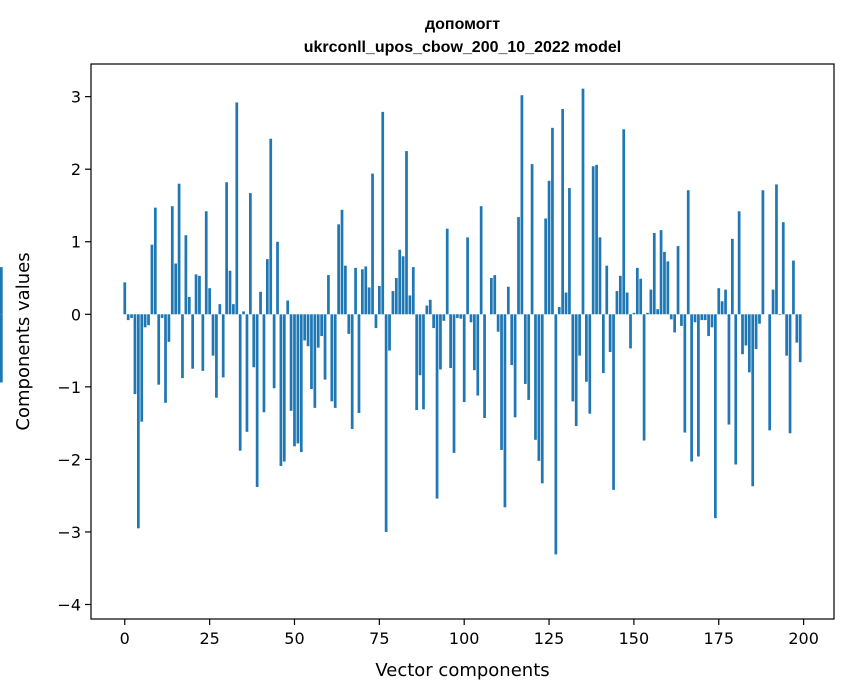 This screenshot has width=847, height=696. Describe the element at coordinates (69, 532) in the screenshot. I see `y-tick-label: −3` at that location.